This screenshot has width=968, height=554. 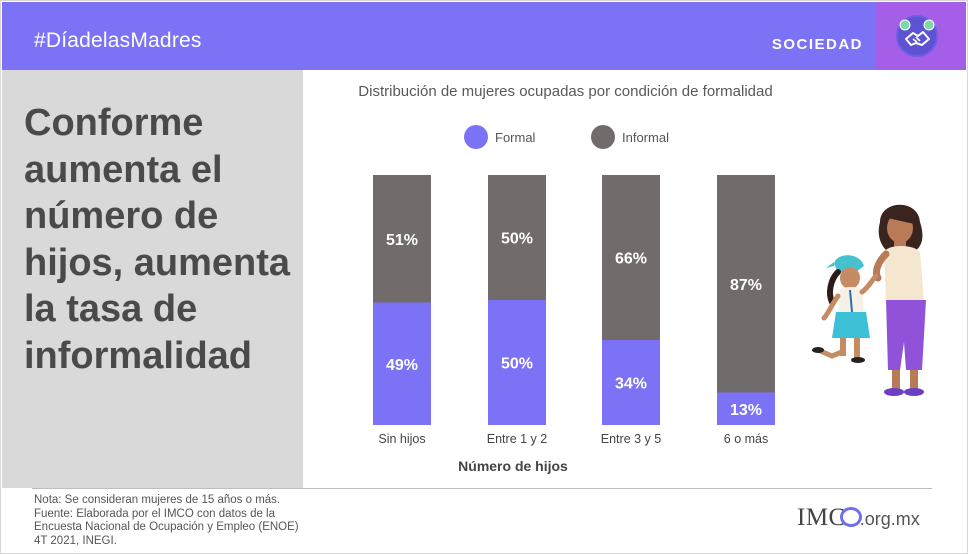 What do you see at coordinates (821, 517) in the screenshot?
I see `logo-main-text: IMC` at bounding box center [821, 517].